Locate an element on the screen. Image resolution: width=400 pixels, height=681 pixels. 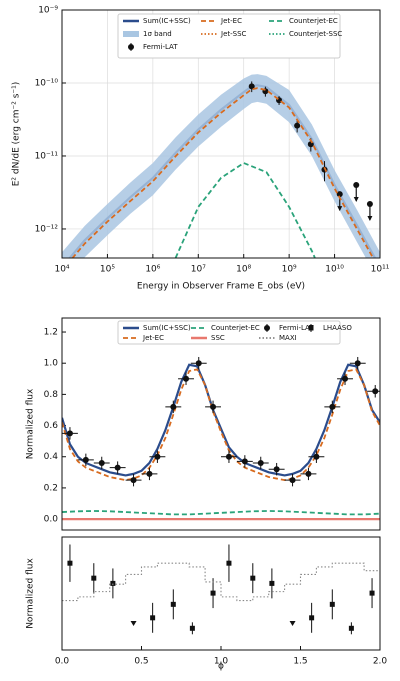
axes-frame is located at coordinates (221, 593).